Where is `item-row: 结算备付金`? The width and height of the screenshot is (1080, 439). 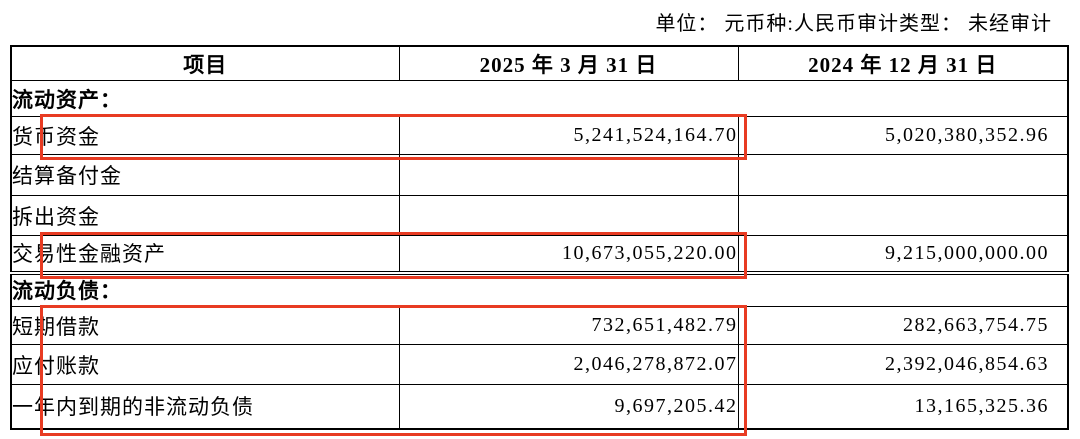
item-row: 结算备付金 is located at coordinates (539, 175).